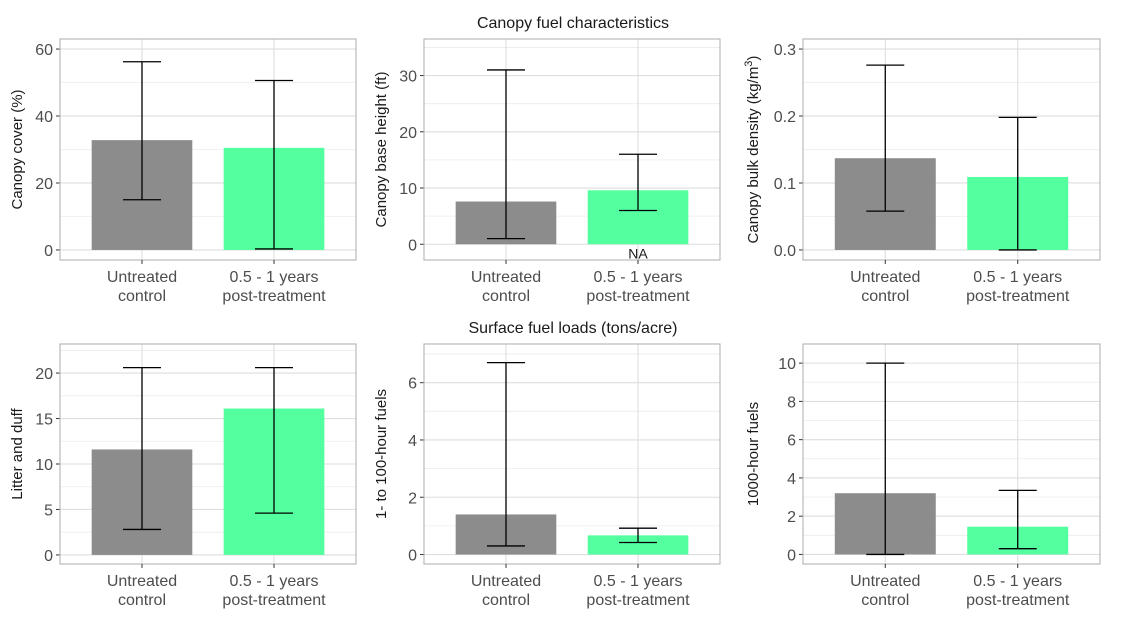 The width and height of the screenshot is (1124, 618). What do you see at coordinates (44, 117) in the screenshot?
I see `y-tick-label: 40` at bounding box center [44, 117].